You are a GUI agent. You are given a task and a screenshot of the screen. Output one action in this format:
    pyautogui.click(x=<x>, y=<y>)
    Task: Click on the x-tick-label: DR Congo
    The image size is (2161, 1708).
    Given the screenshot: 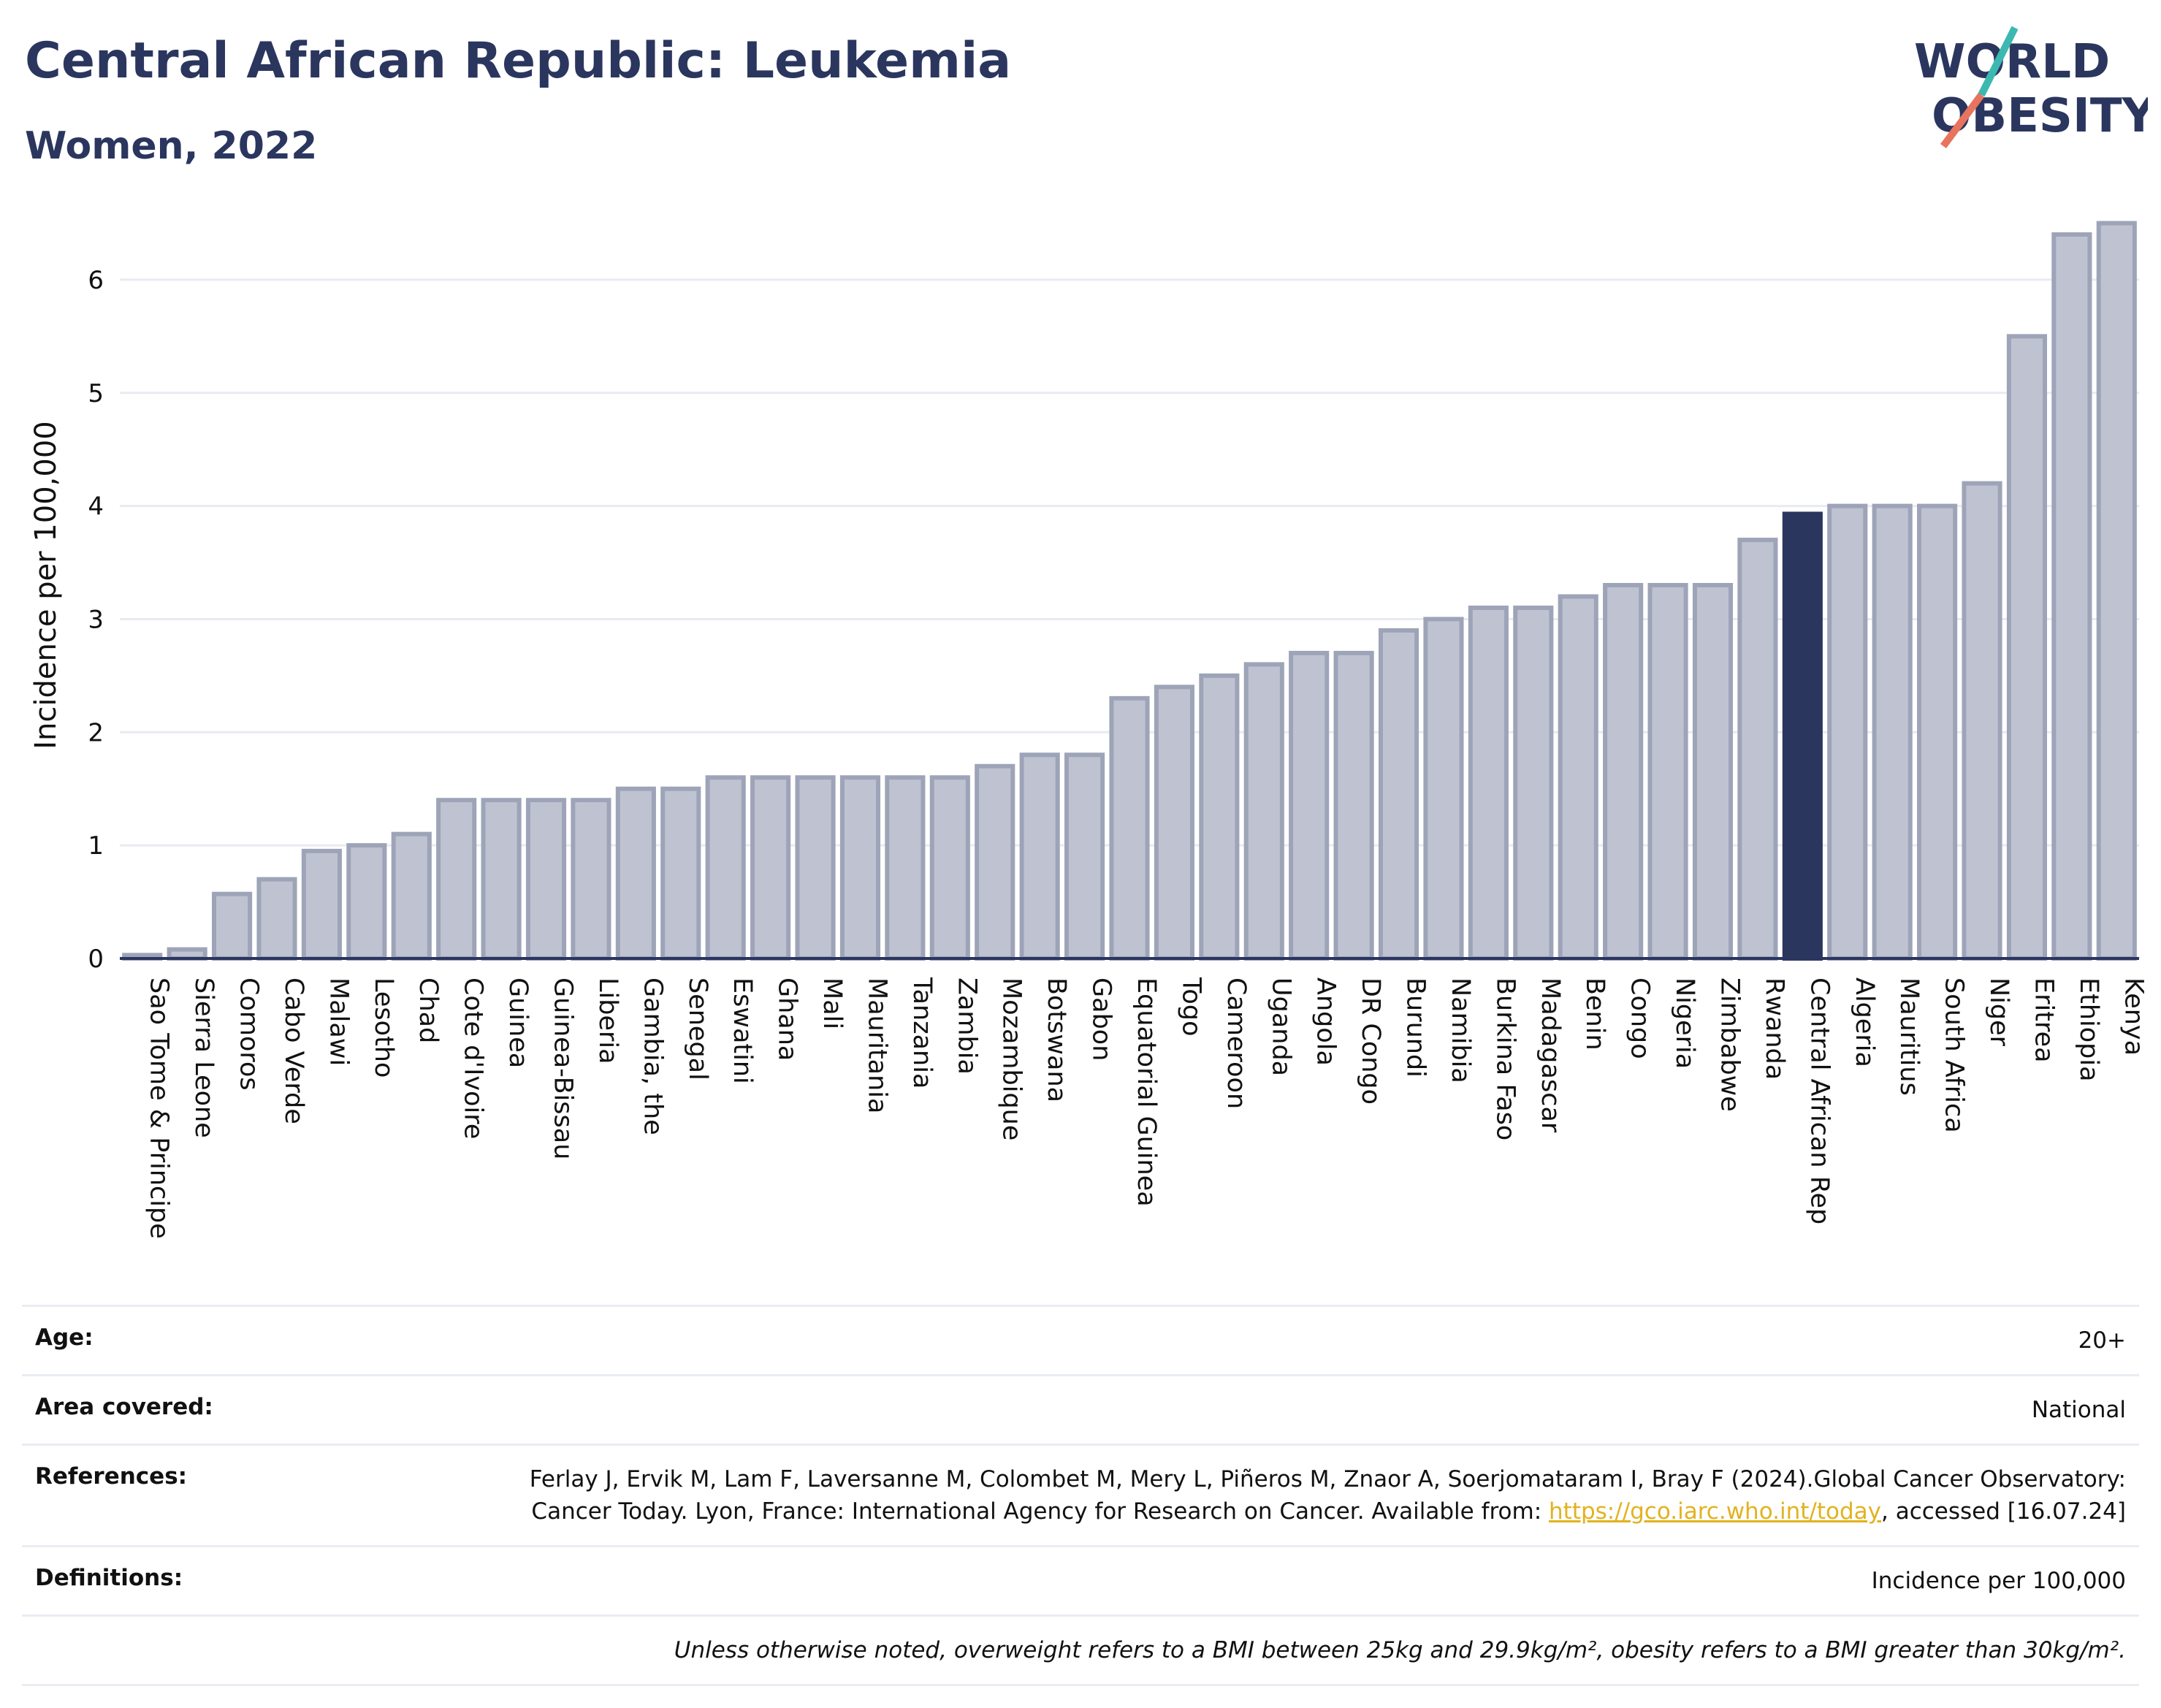 What is the action you would take?
    pyautogui.click(x=1371, y=1041)
    